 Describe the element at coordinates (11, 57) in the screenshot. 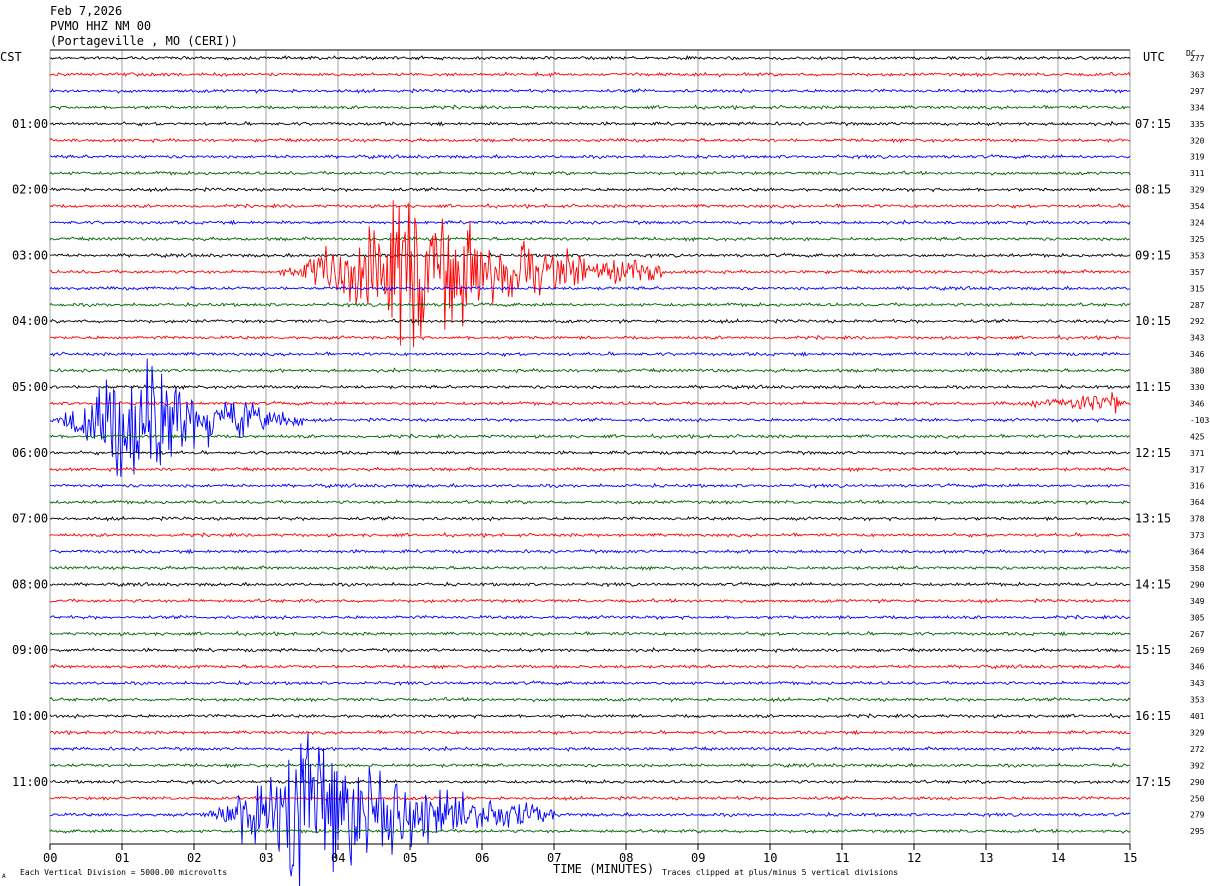

I see `left-timezone-label: CST` at that location.